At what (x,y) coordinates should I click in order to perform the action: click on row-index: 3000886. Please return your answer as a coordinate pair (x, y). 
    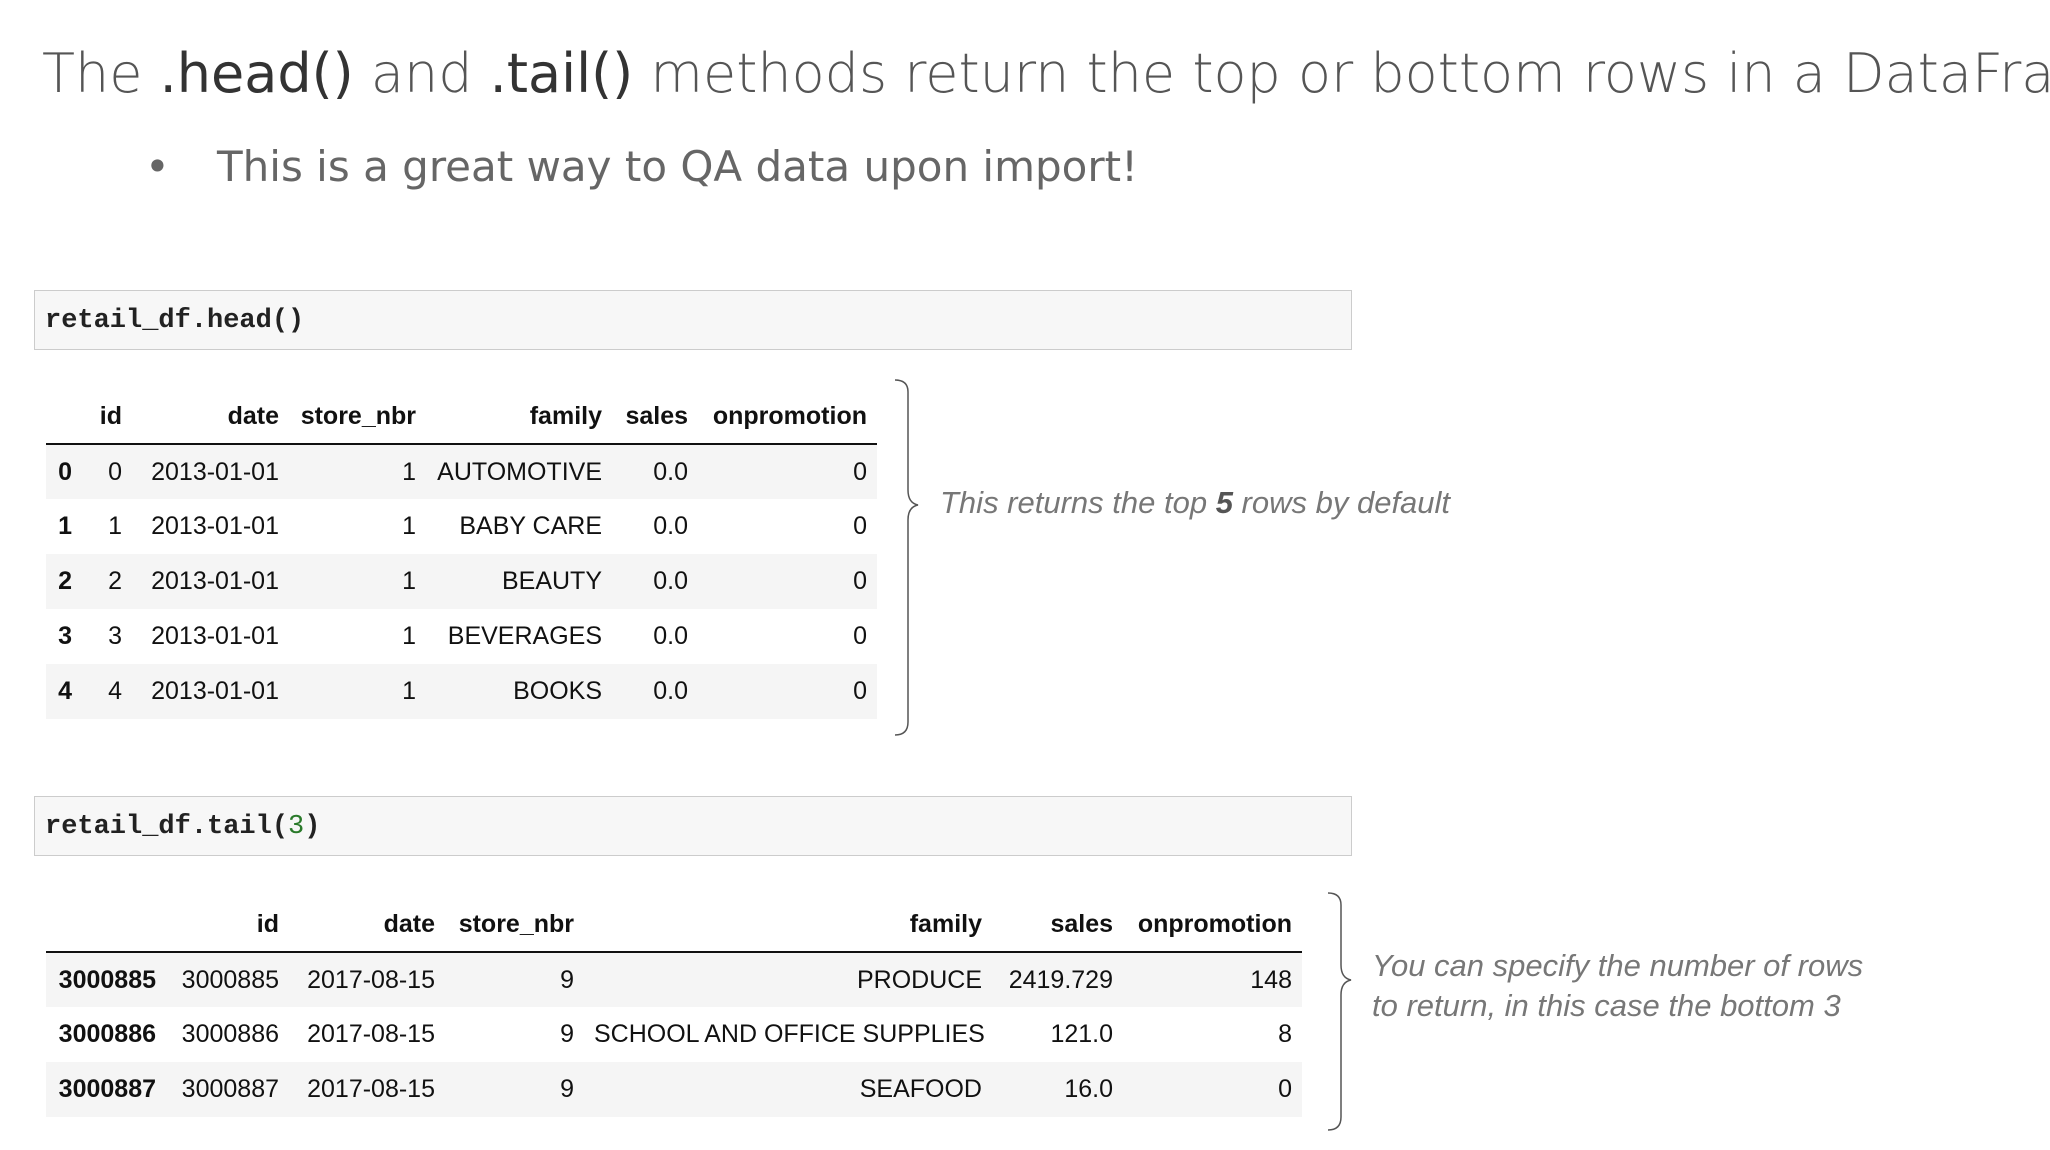
    Looking at the image, I should click on (107, 1034).